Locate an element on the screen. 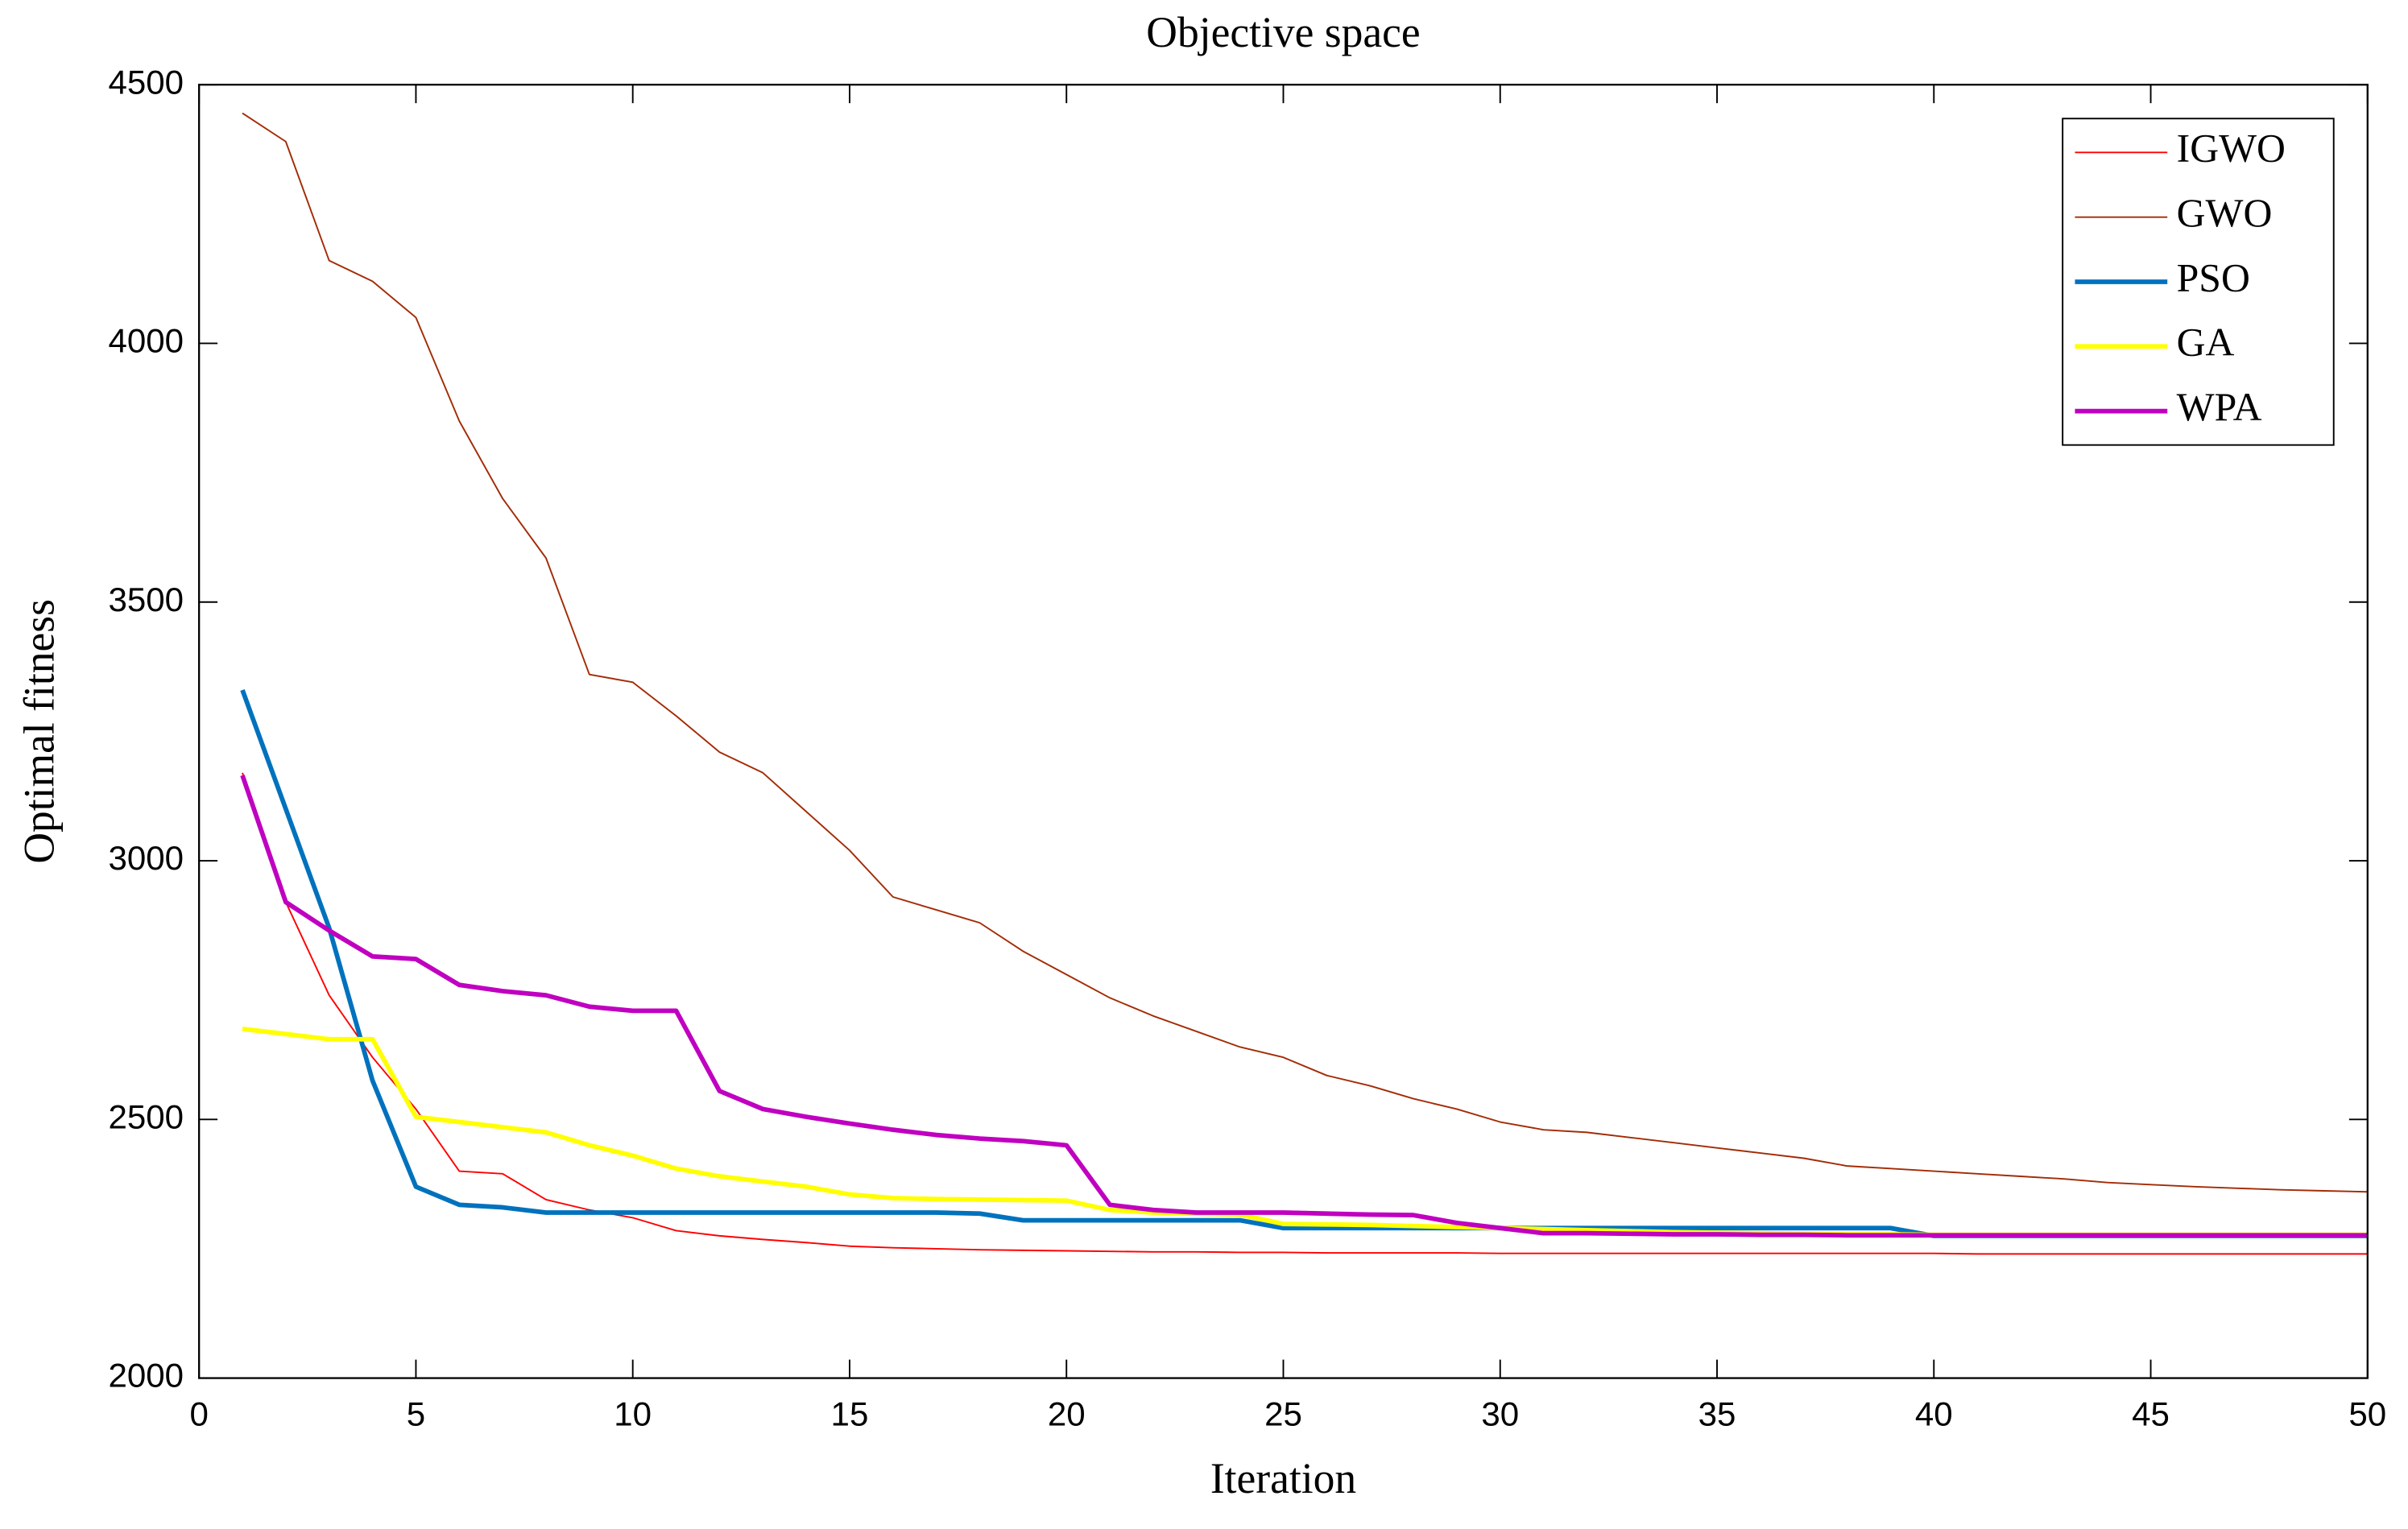 The width and height of the screenshot is (2408, 1529). legend-label: GWO is located at coordinates (2225, 213).